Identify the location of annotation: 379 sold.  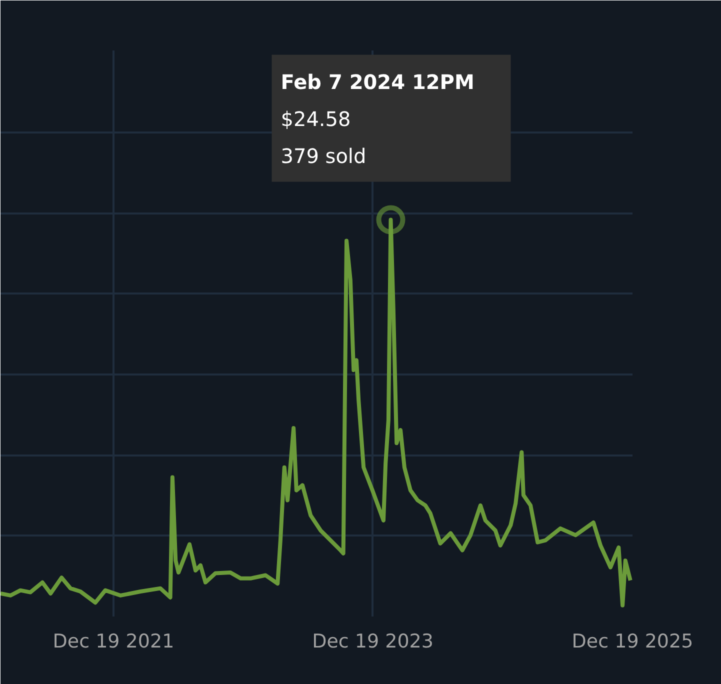
(323, 156).